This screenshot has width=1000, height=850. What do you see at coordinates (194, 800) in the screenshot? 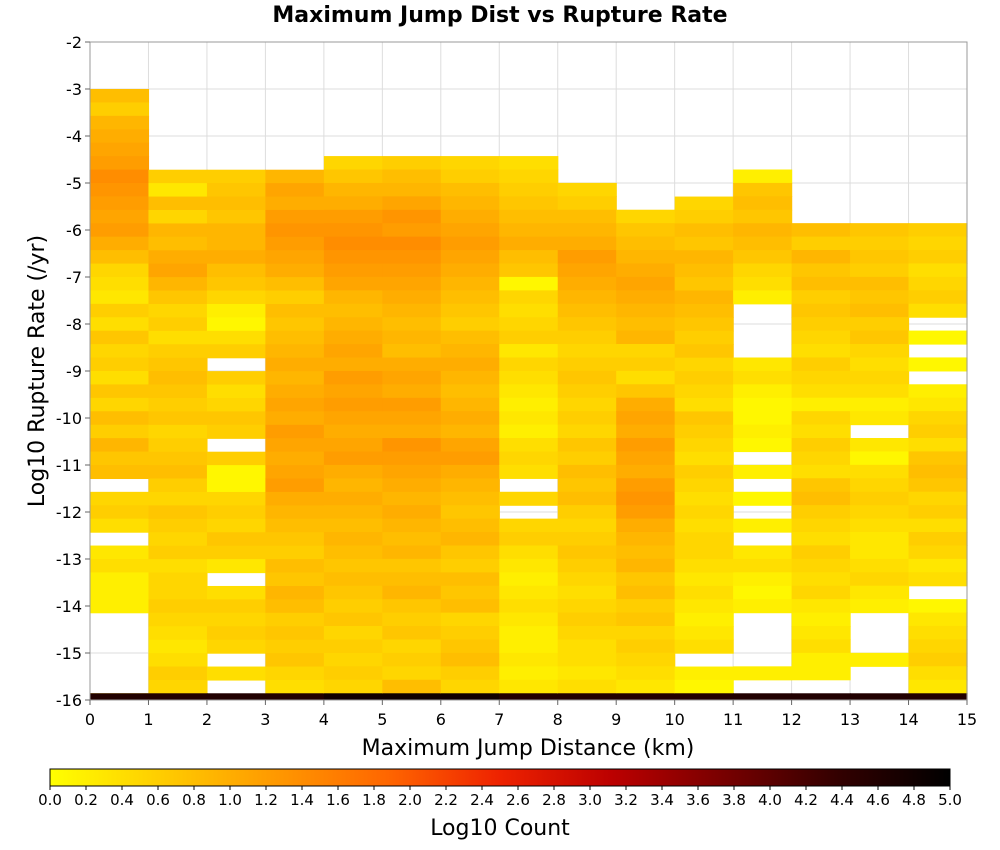
I see `colorbar-tick-label: 0.8` at bounding box center [194, 800].